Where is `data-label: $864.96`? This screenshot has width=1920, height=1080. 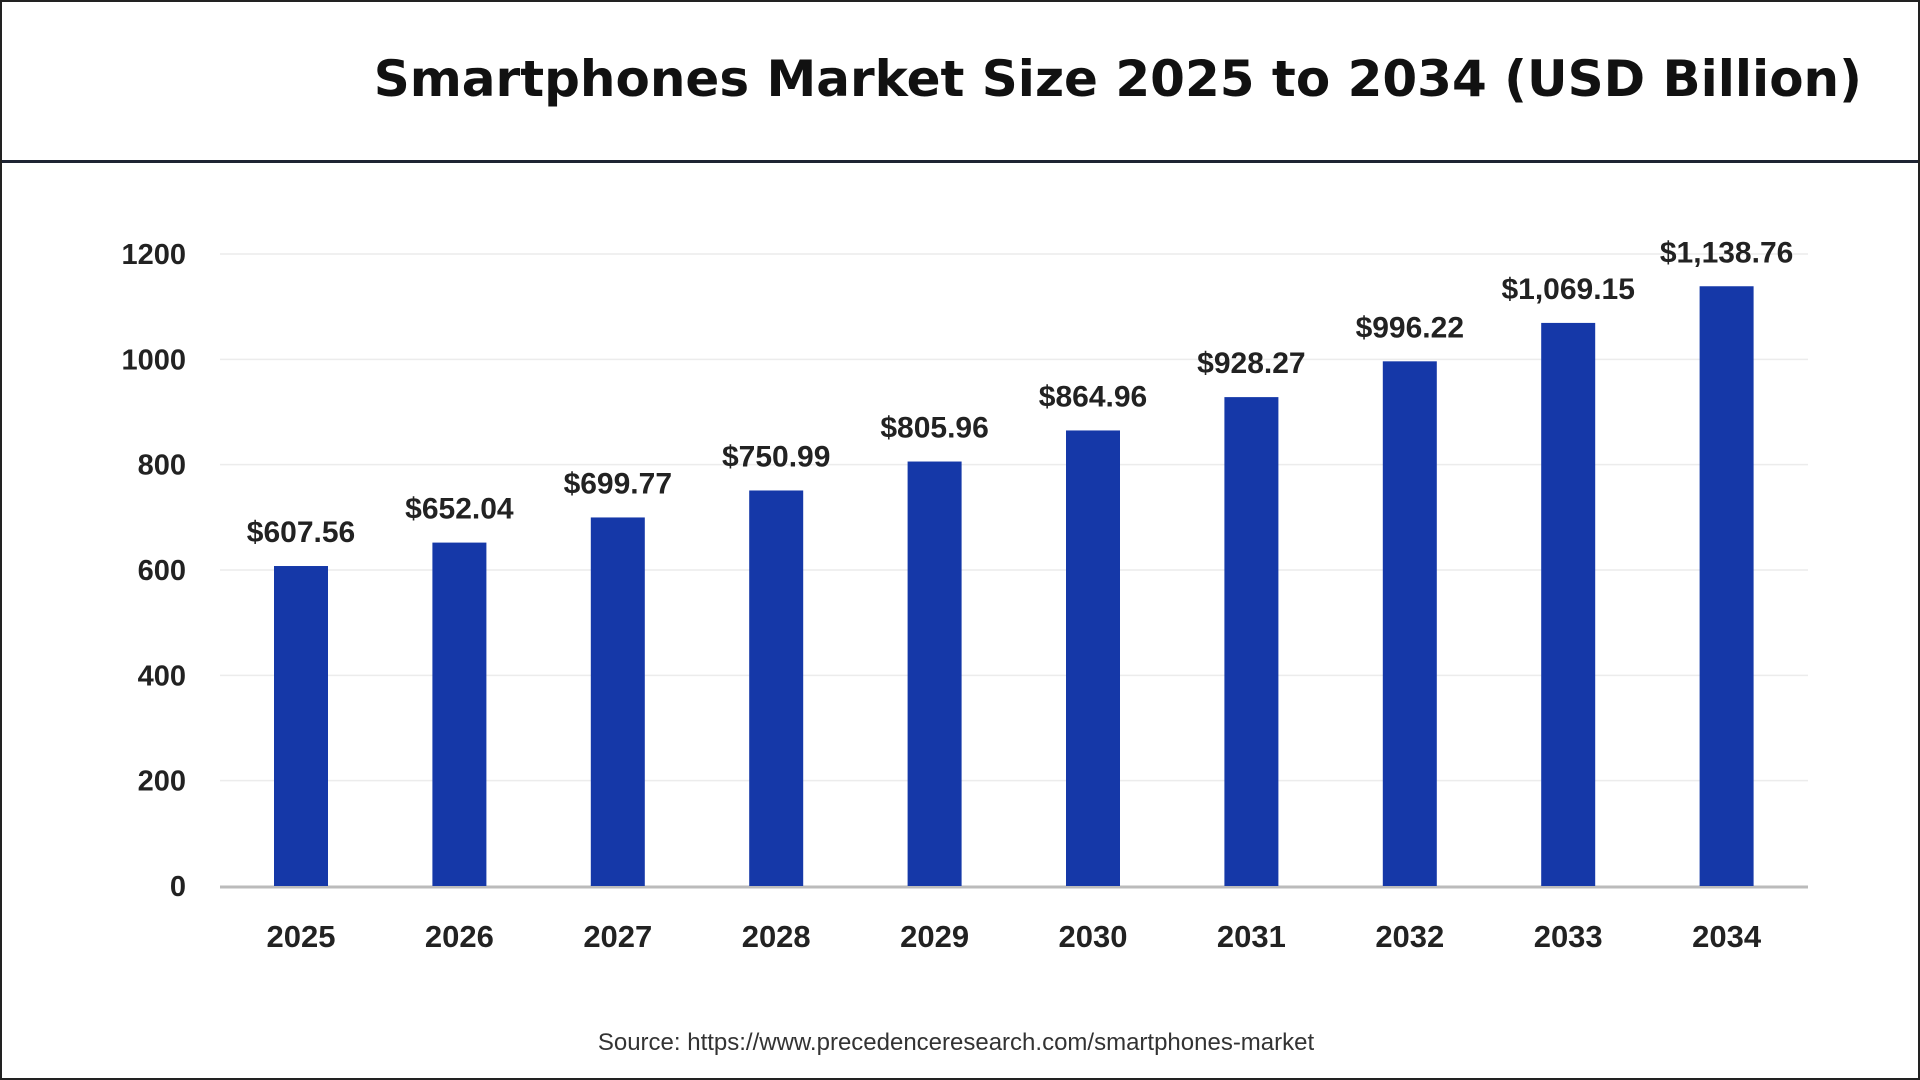 data-label: $864.96 is located at coordinates (1093, 396).